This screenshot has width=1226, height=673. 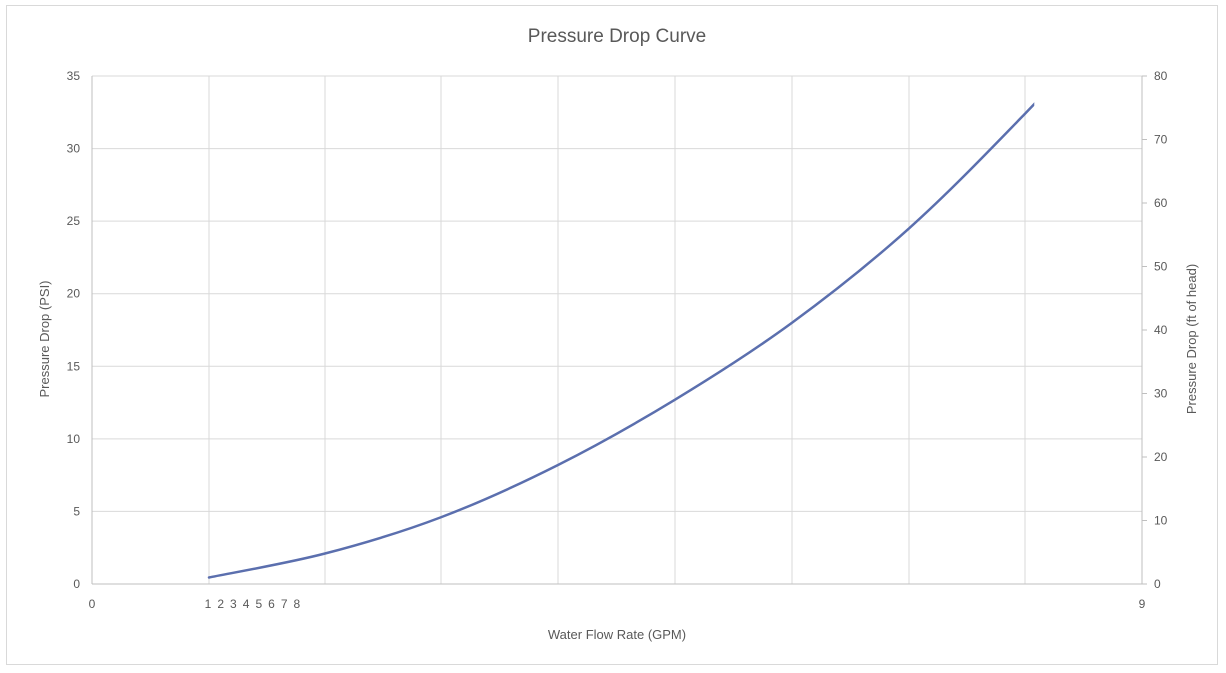 I want to click on y2-axis-ticks: 0 10 20 30 40 50 60 70 80, so click(x=1155, y=330).